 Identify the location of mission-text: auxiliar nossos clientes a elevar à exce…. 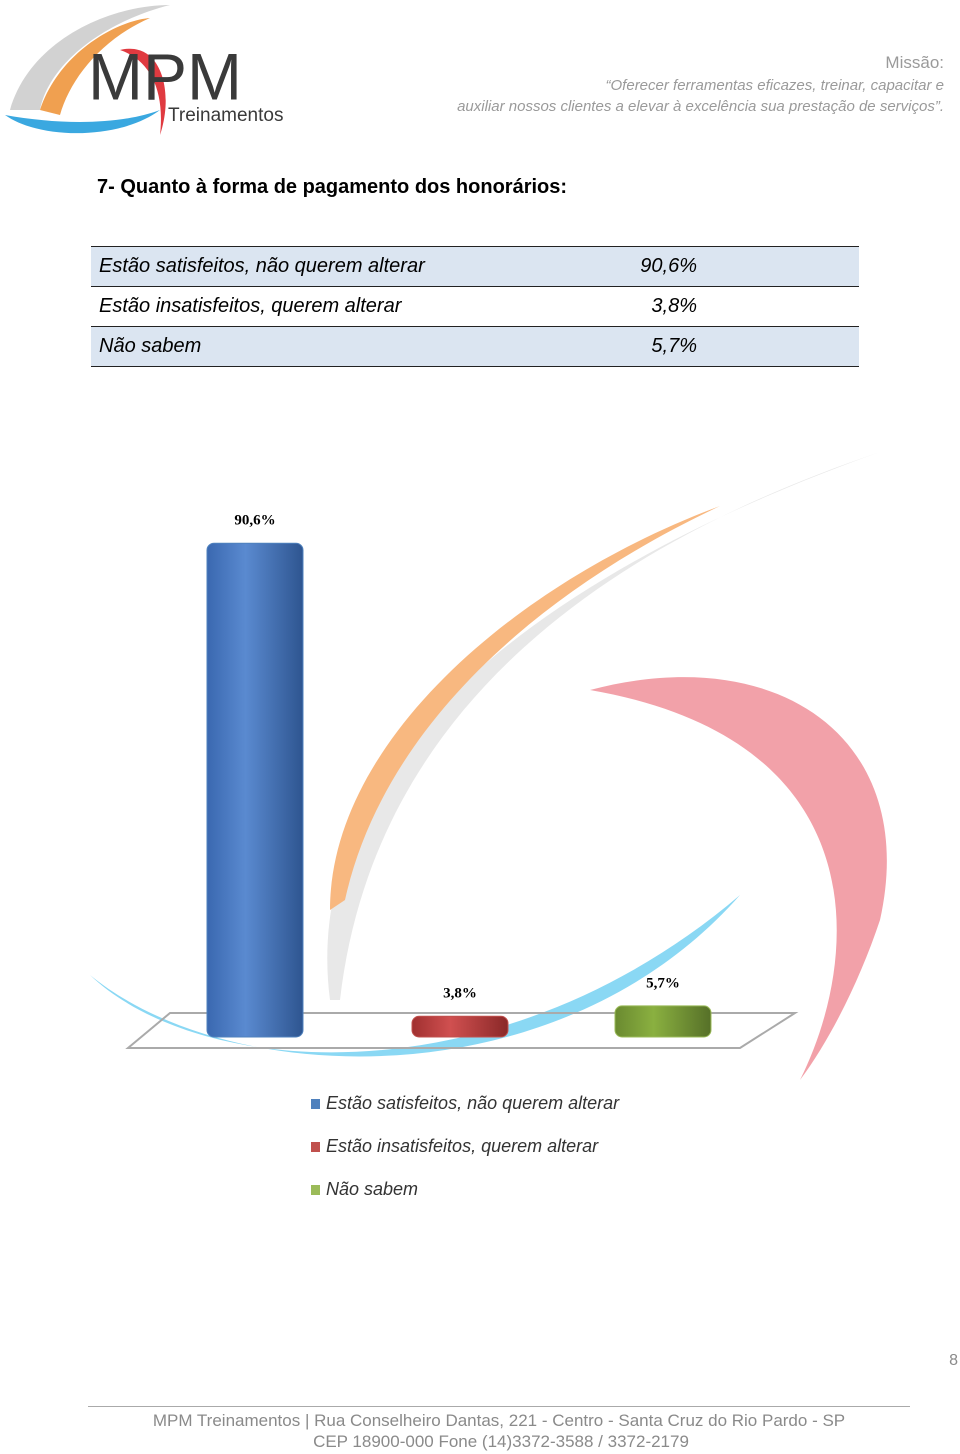
(700, 106).